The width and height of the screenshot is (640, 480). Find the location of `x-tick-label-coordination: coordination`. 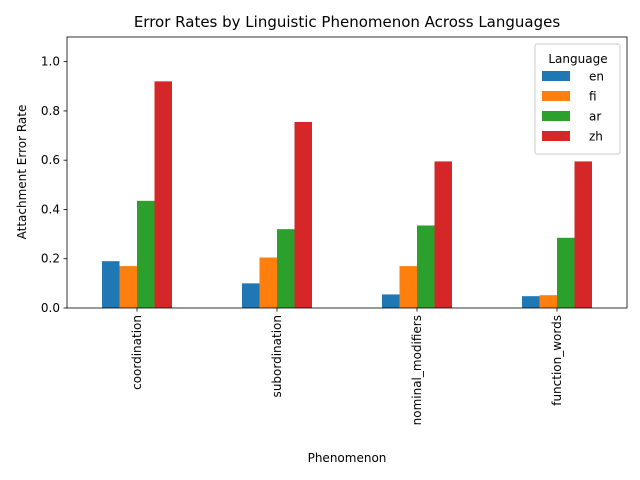

x-tick-label-coordination: coordination is located at coordinates (137, 352).